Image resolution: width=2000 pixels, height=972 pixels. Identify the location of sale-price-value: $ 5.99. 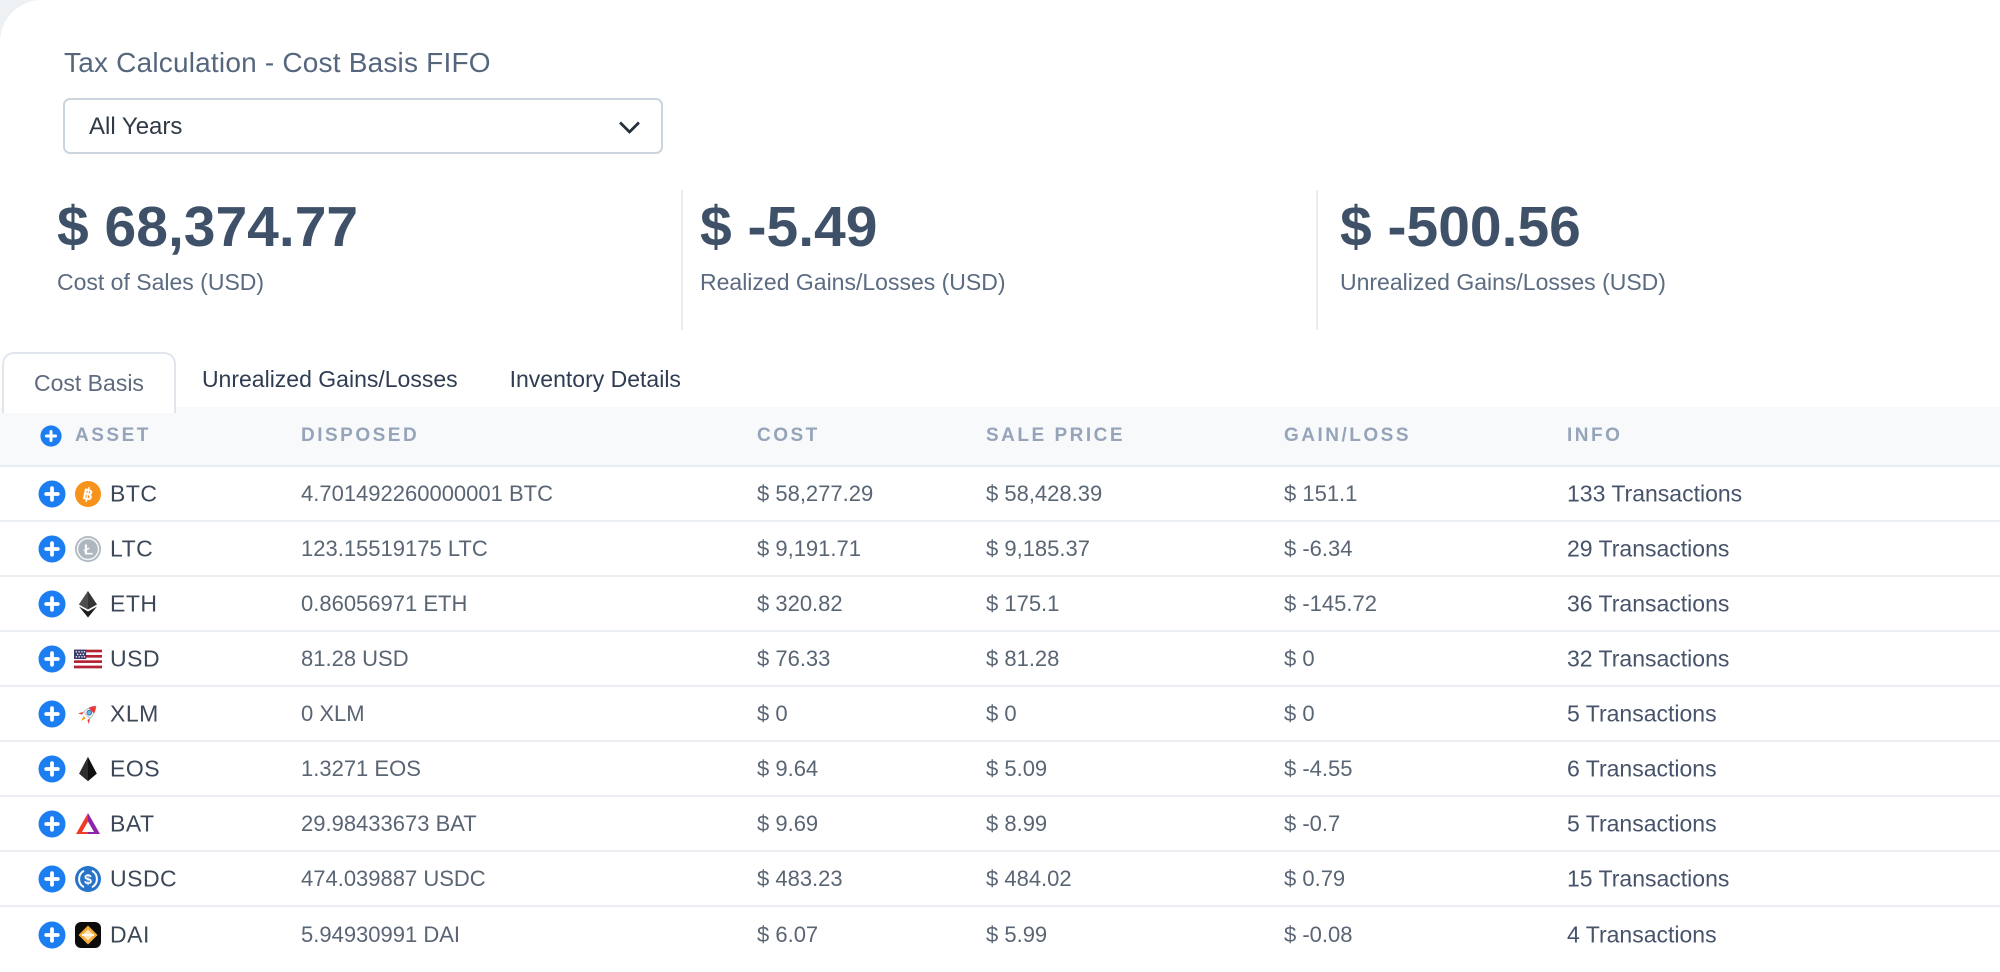
(1017, 934).